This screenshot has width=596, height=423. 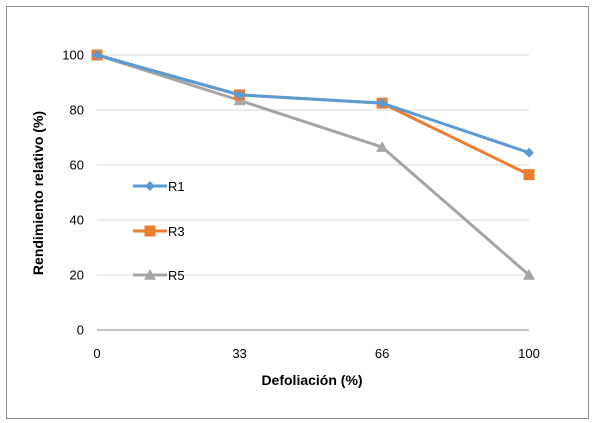 I want to click on x-tick-label: 33, so click(x=239, y=353).